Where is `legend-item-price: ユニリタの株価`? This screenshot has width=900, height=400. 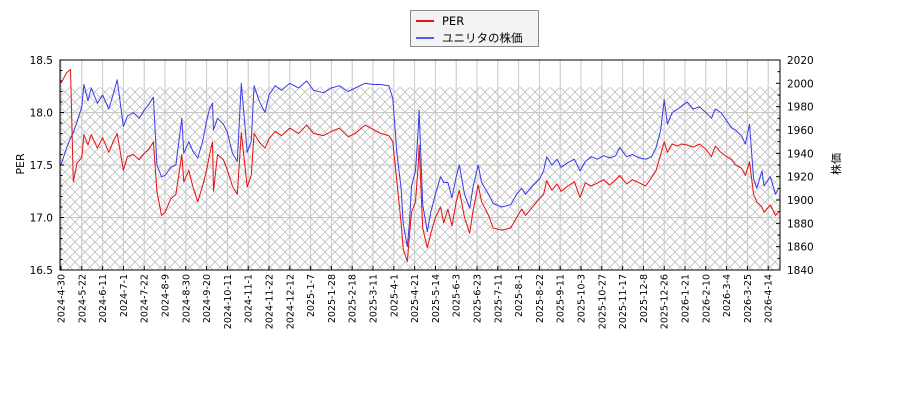
legend-item-price: ユニリタの株価 is located at coordinates (469, 38).